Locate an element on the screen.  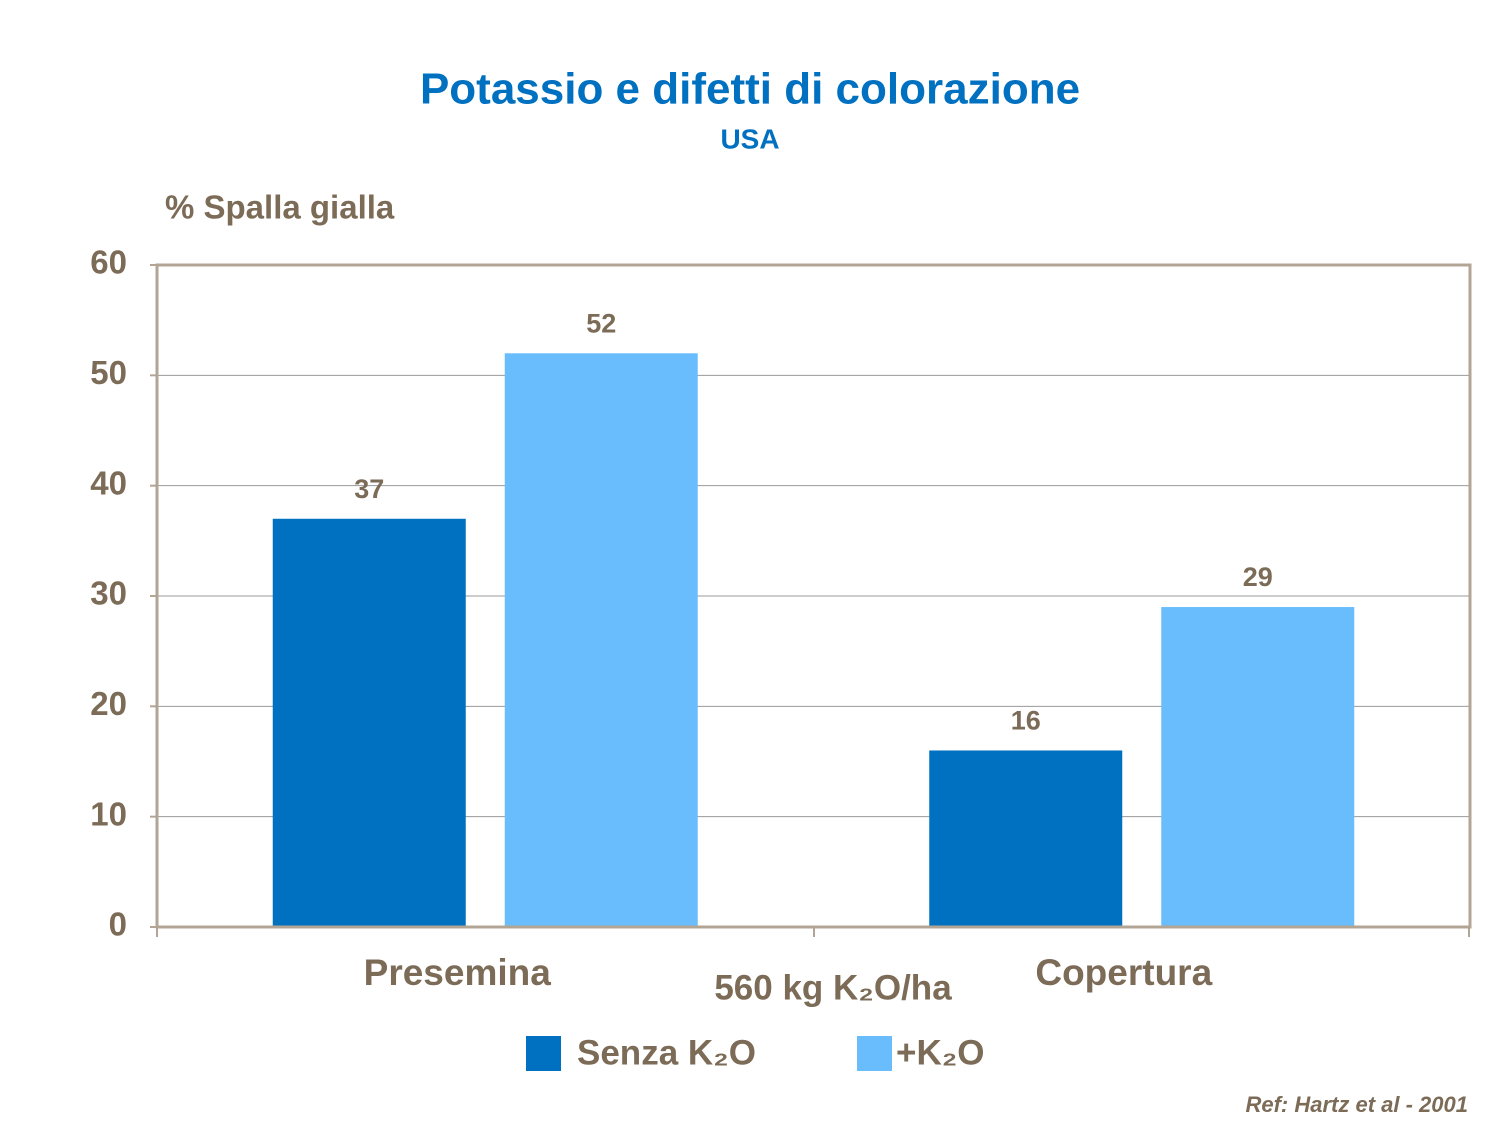
chart-title: Potassio e difetti di colorazione is located at coordinates (750, 89).